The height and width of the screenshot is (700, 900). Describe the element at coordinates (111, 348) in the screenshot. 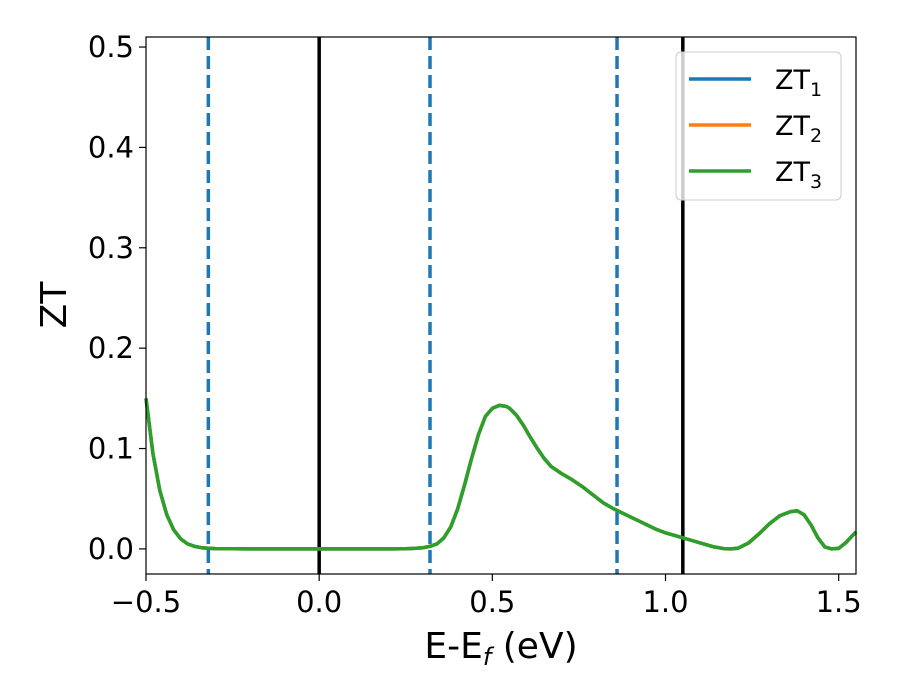

I see `y-tick-label: 0.2` at that location.